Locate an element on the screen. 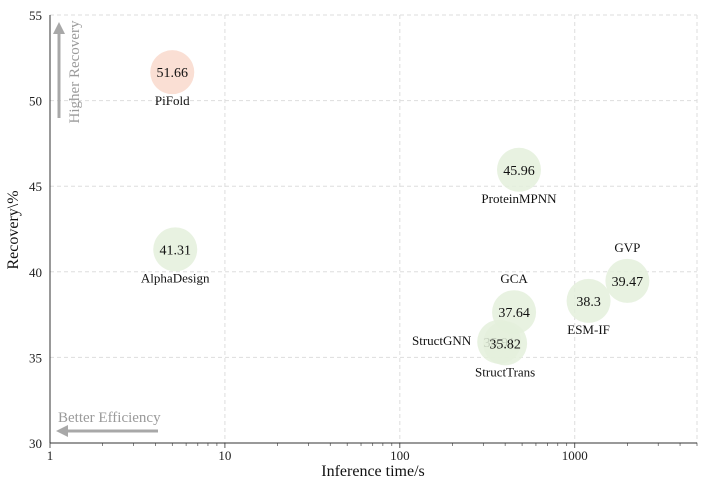 The height and width of the screenshot is (481, 711). point-name-label: StructGNN is located at coordinates (442, 340).